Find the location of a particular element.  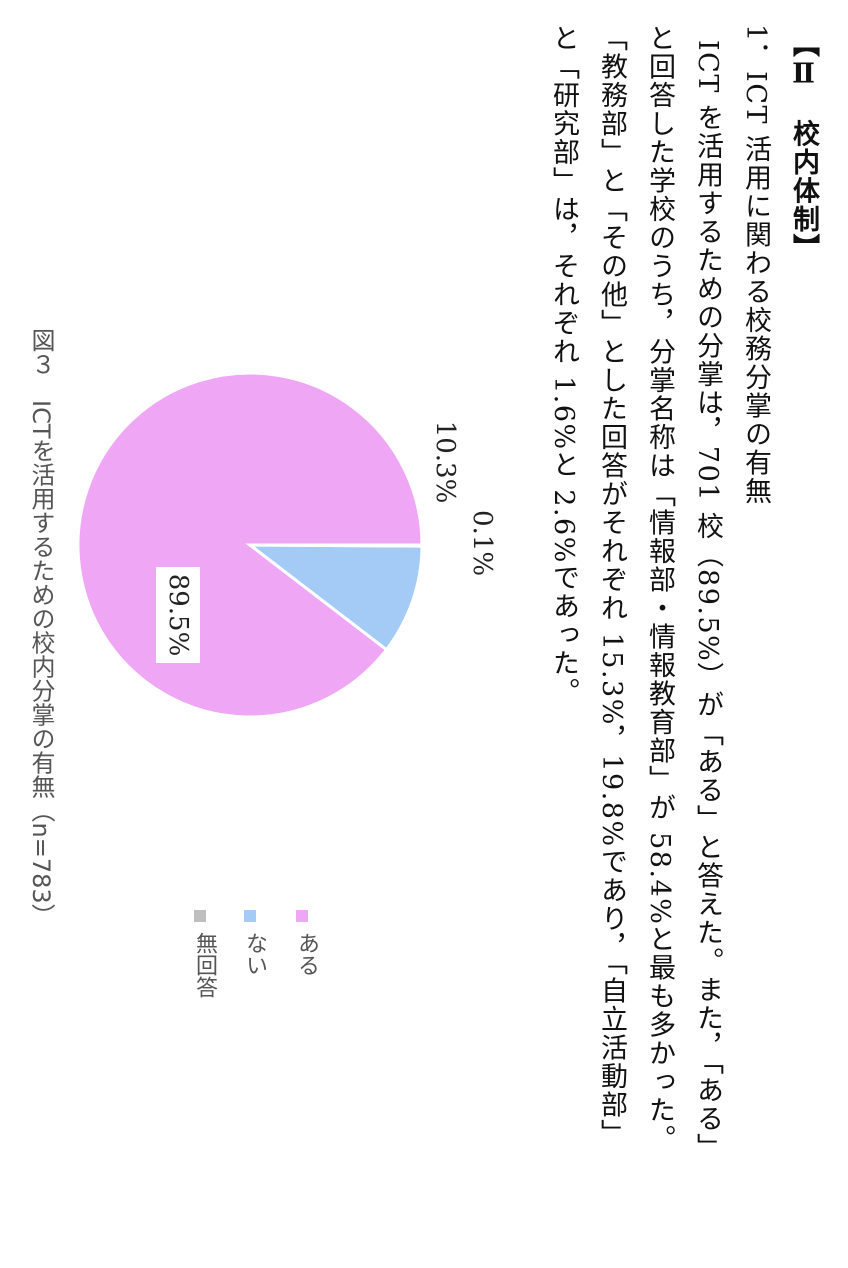

data-label-1: 89.5% is located at coordinates (178, 615).